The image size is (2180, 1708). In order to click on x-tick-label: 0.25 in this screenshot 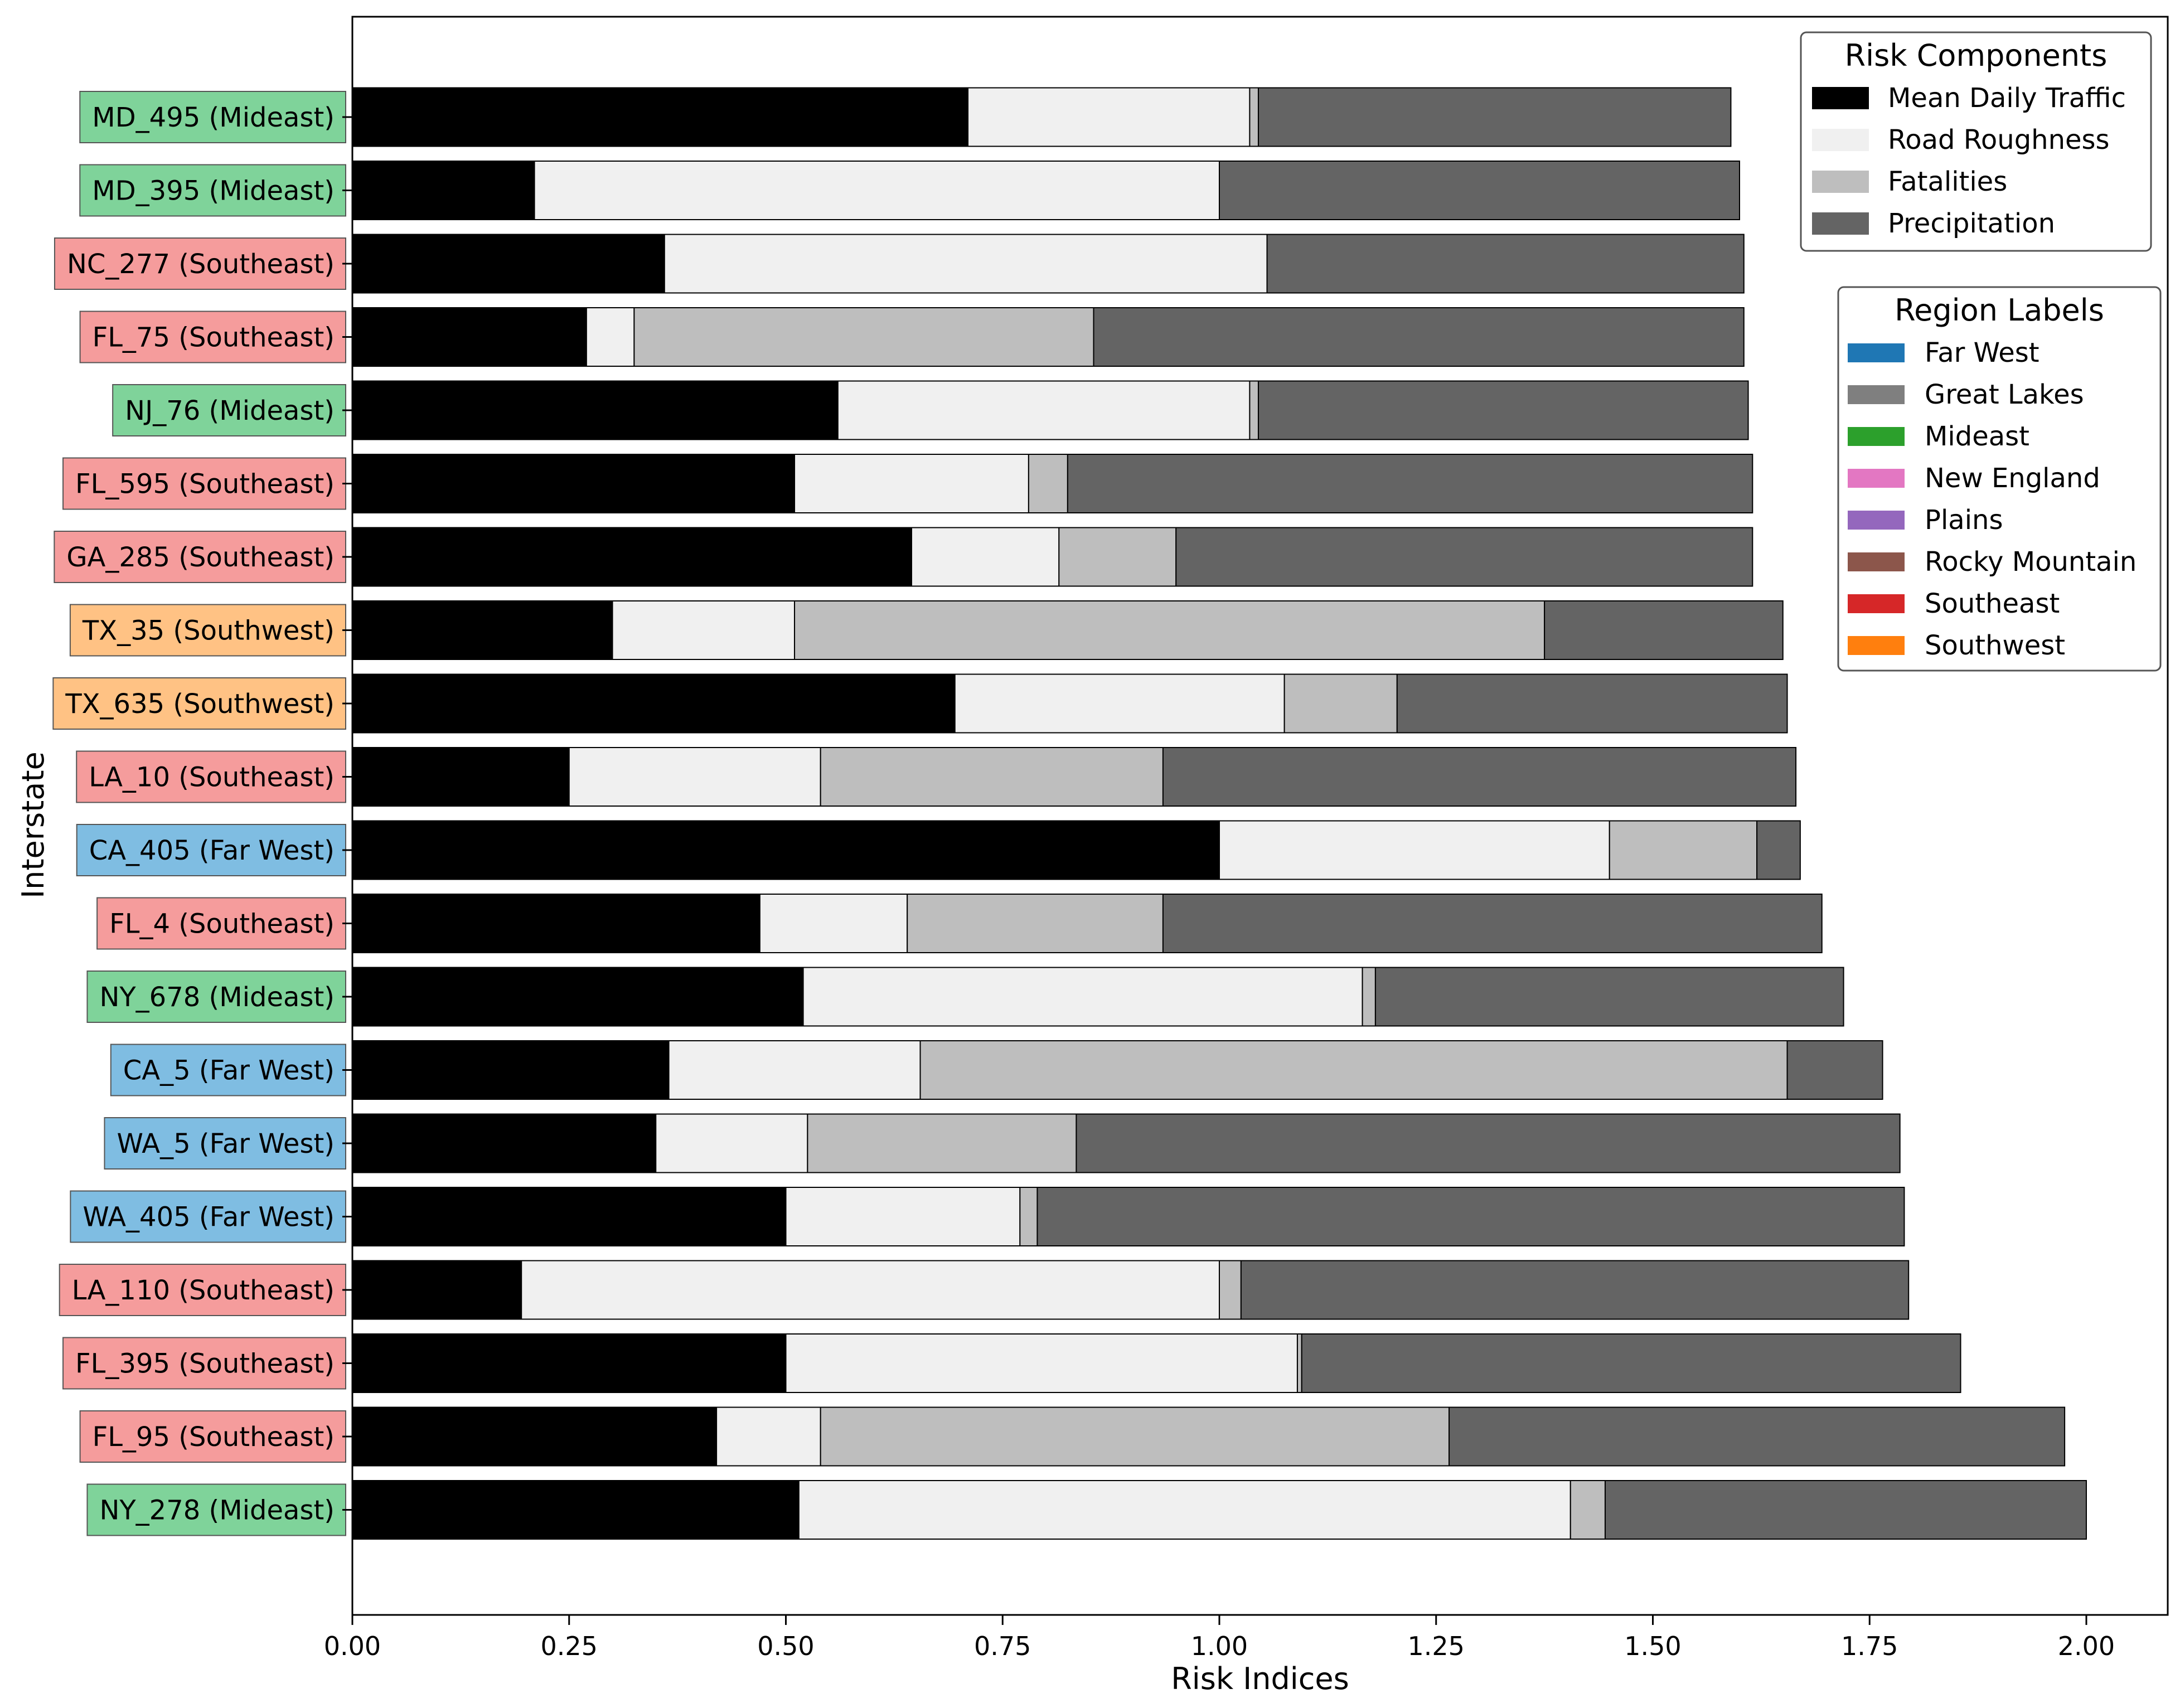, I will do `click(570, 1646)`.